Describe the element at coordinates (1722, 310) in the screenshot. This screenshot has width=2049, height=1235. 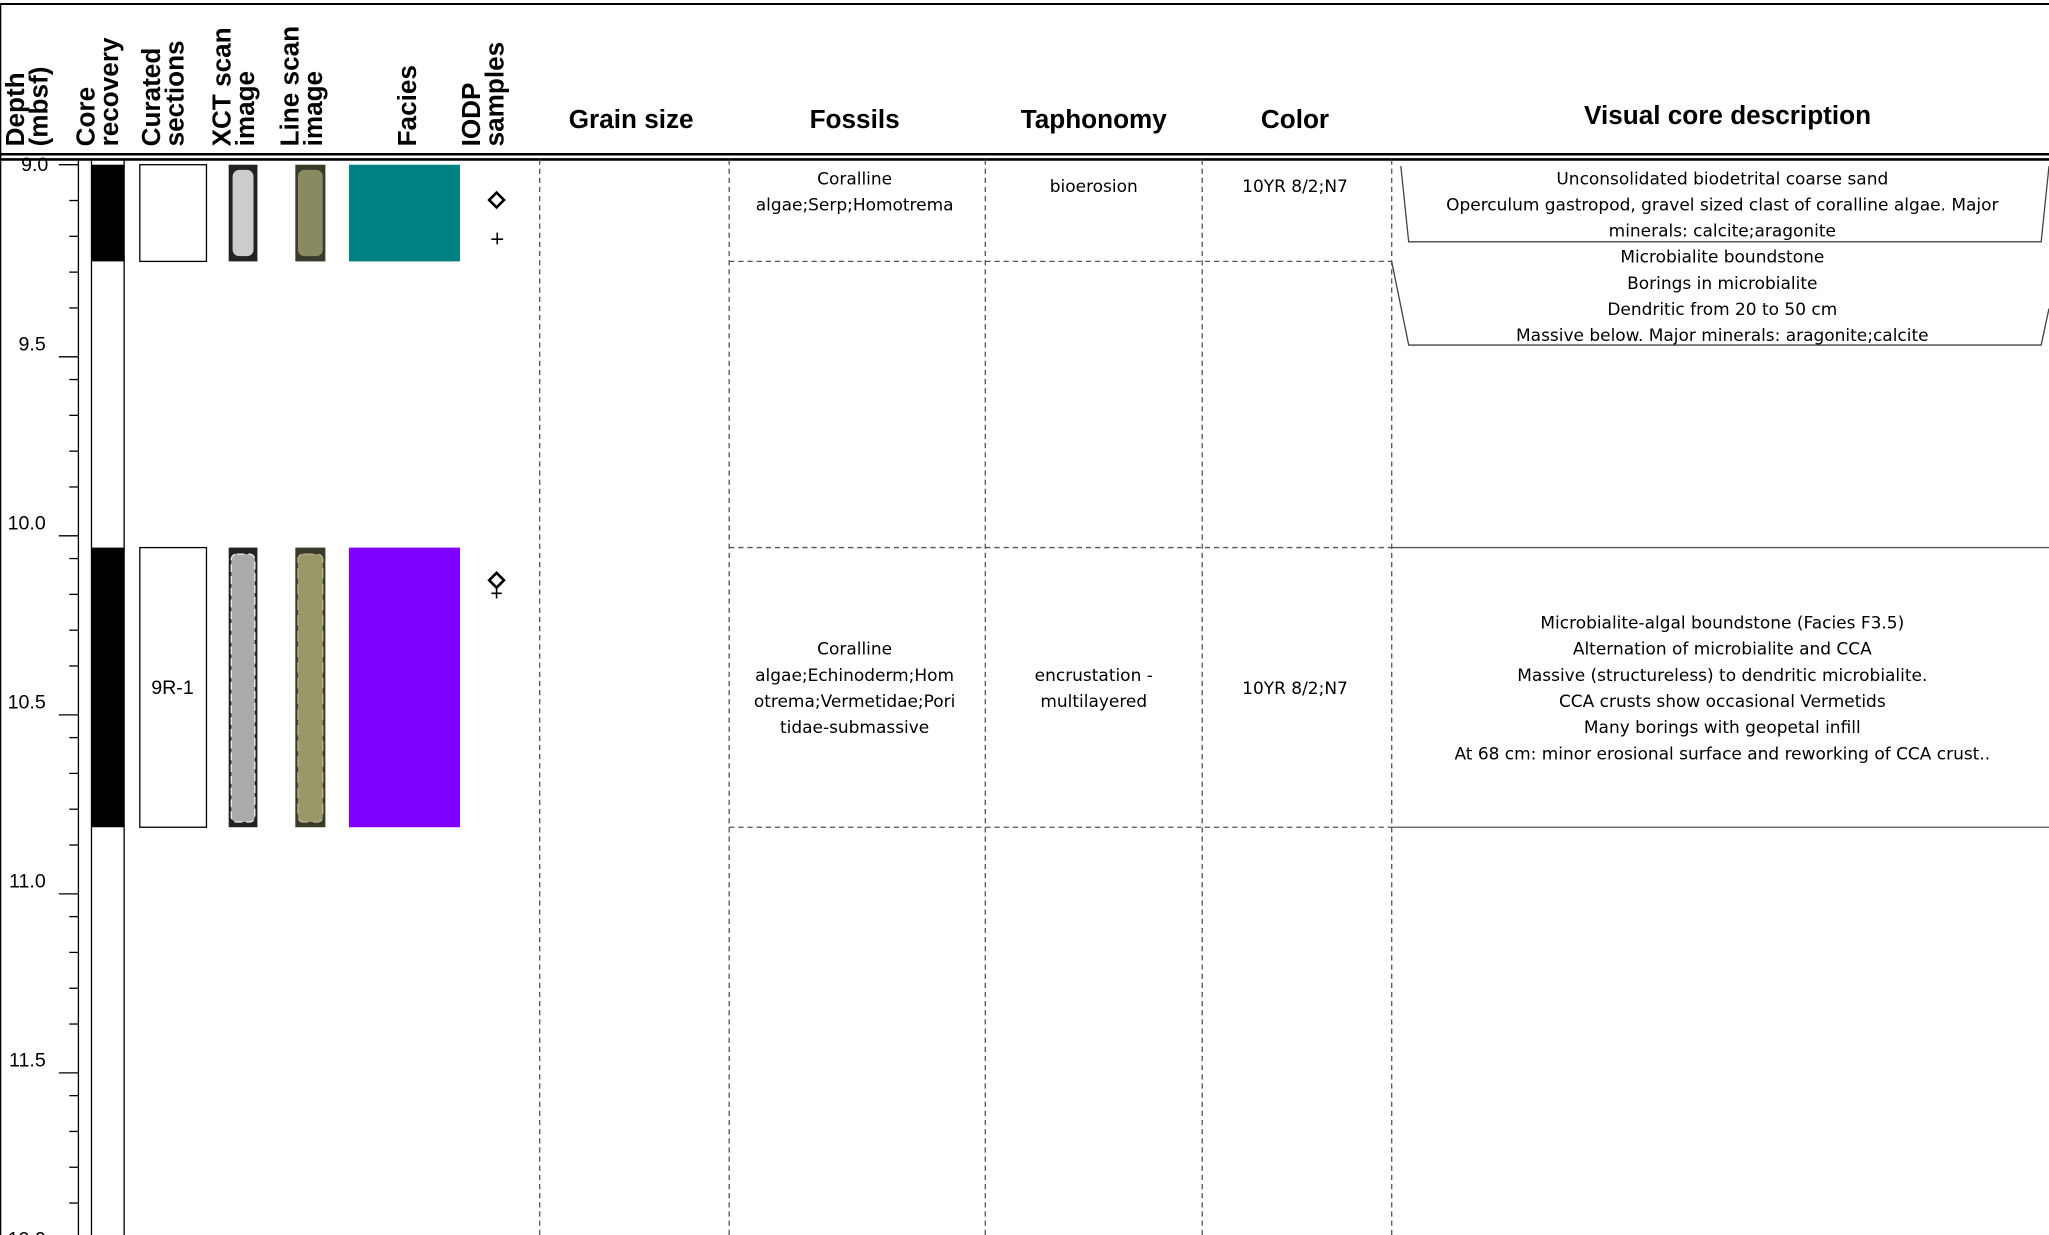
I see `description: Dendritic from 20 to 50 cm` at that location.